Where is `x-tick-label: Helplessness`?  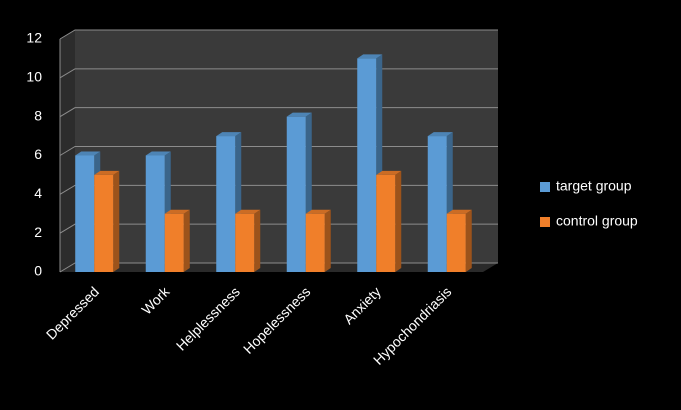 x-tick-label: Helplessness is located at coordinates (208, 318).